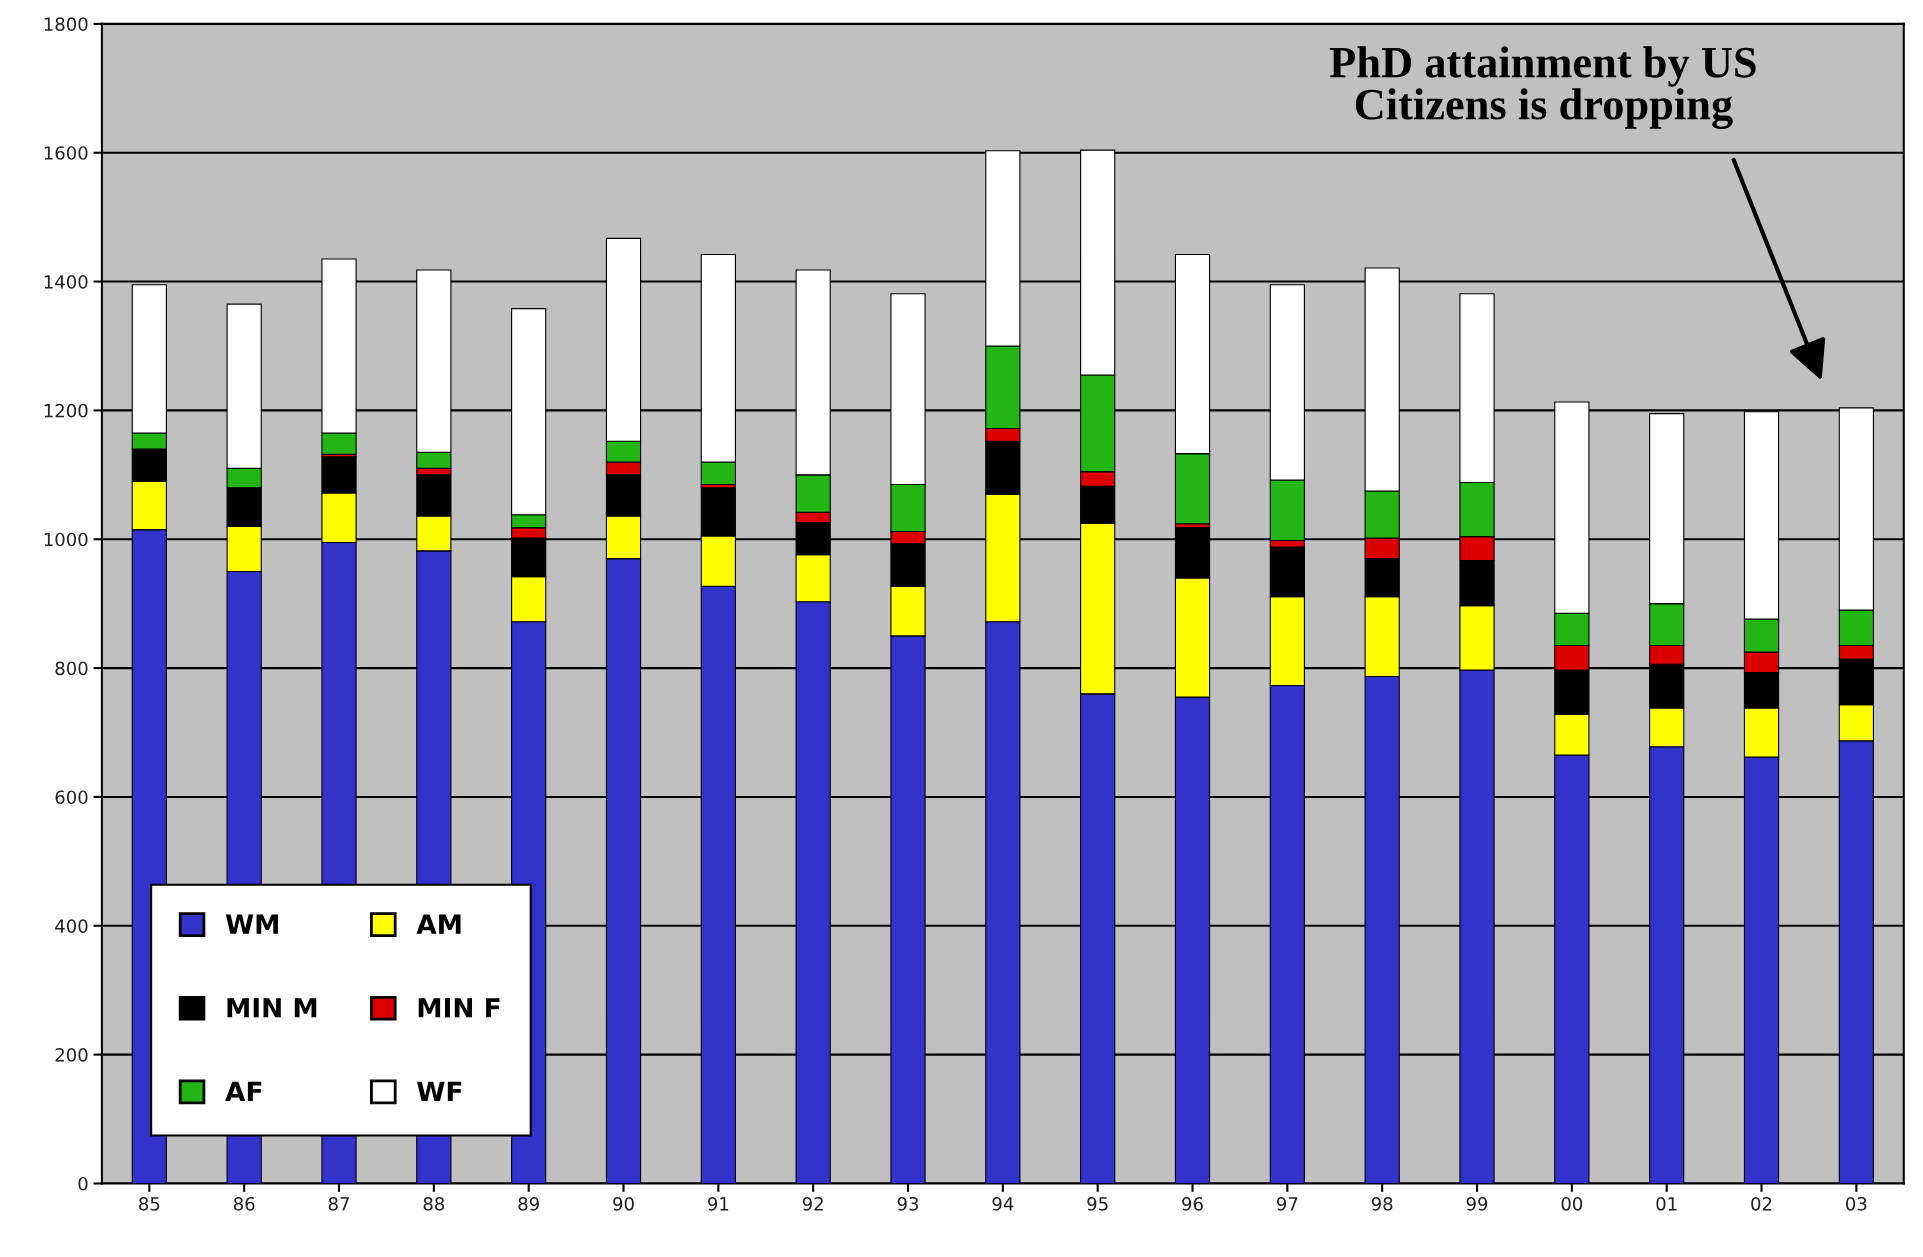  I want to click on y-tick-label: 800, so click(71, 668).